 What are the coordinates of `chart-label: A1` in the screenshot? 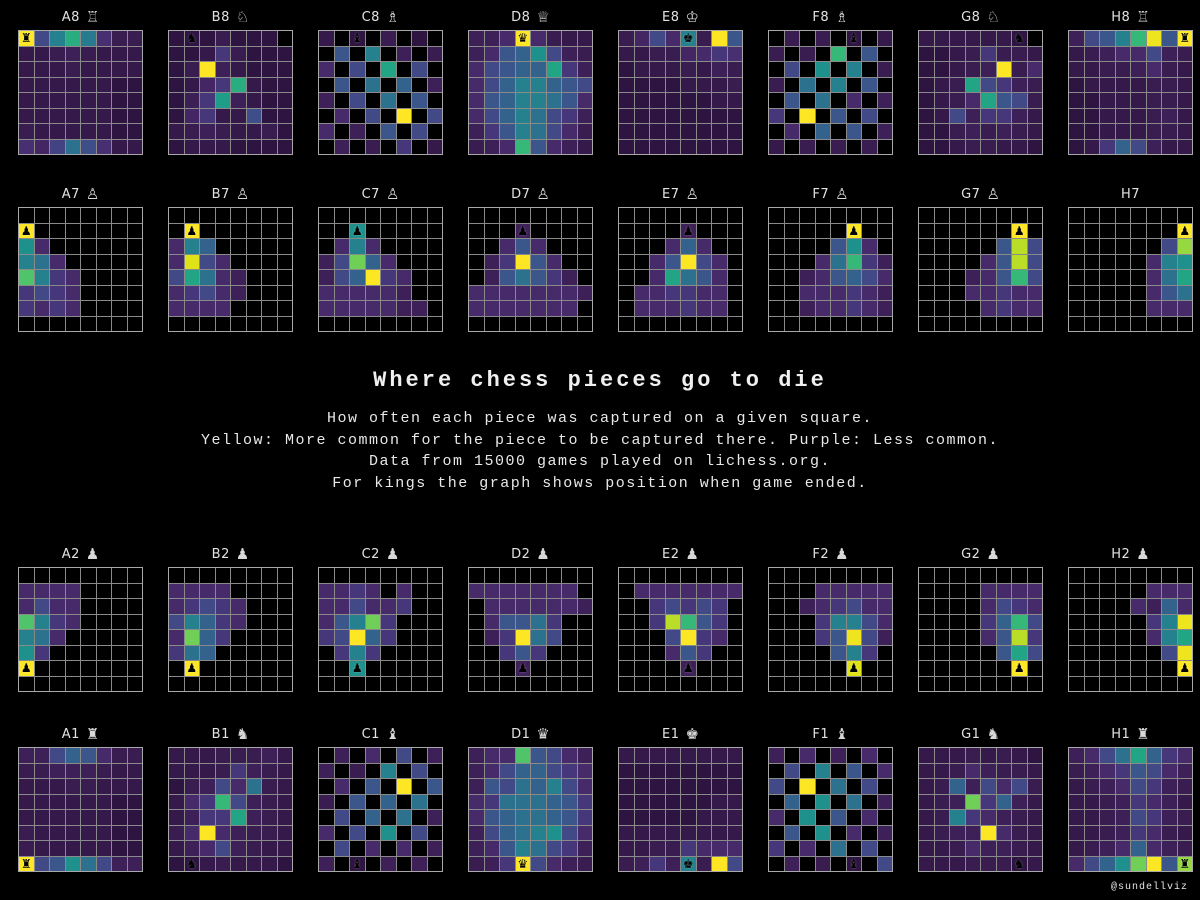 It's located at (70, 734).